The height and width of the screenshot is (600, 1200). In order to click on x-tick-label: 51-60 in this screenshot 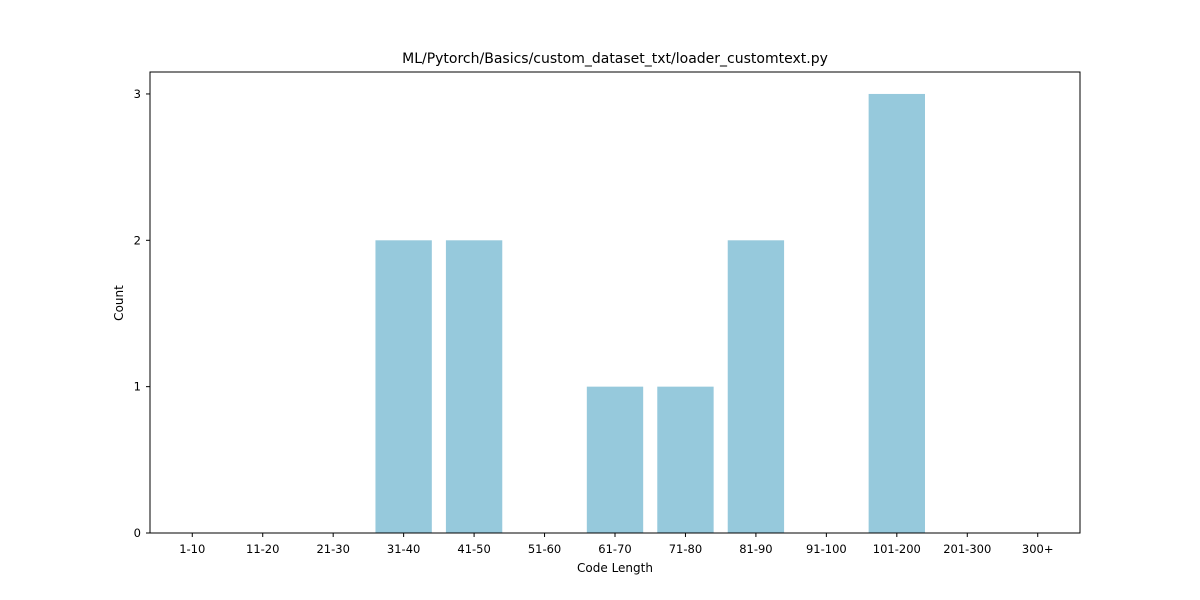, I will do `click(544, 549)`.